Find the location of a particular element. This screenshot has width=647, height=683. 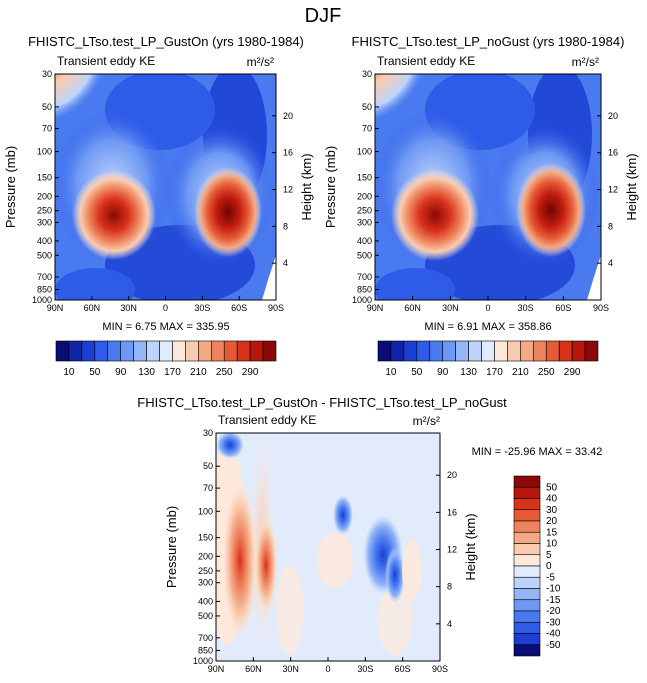

y-tick-label: 100 is located at coordinates (364, 152).